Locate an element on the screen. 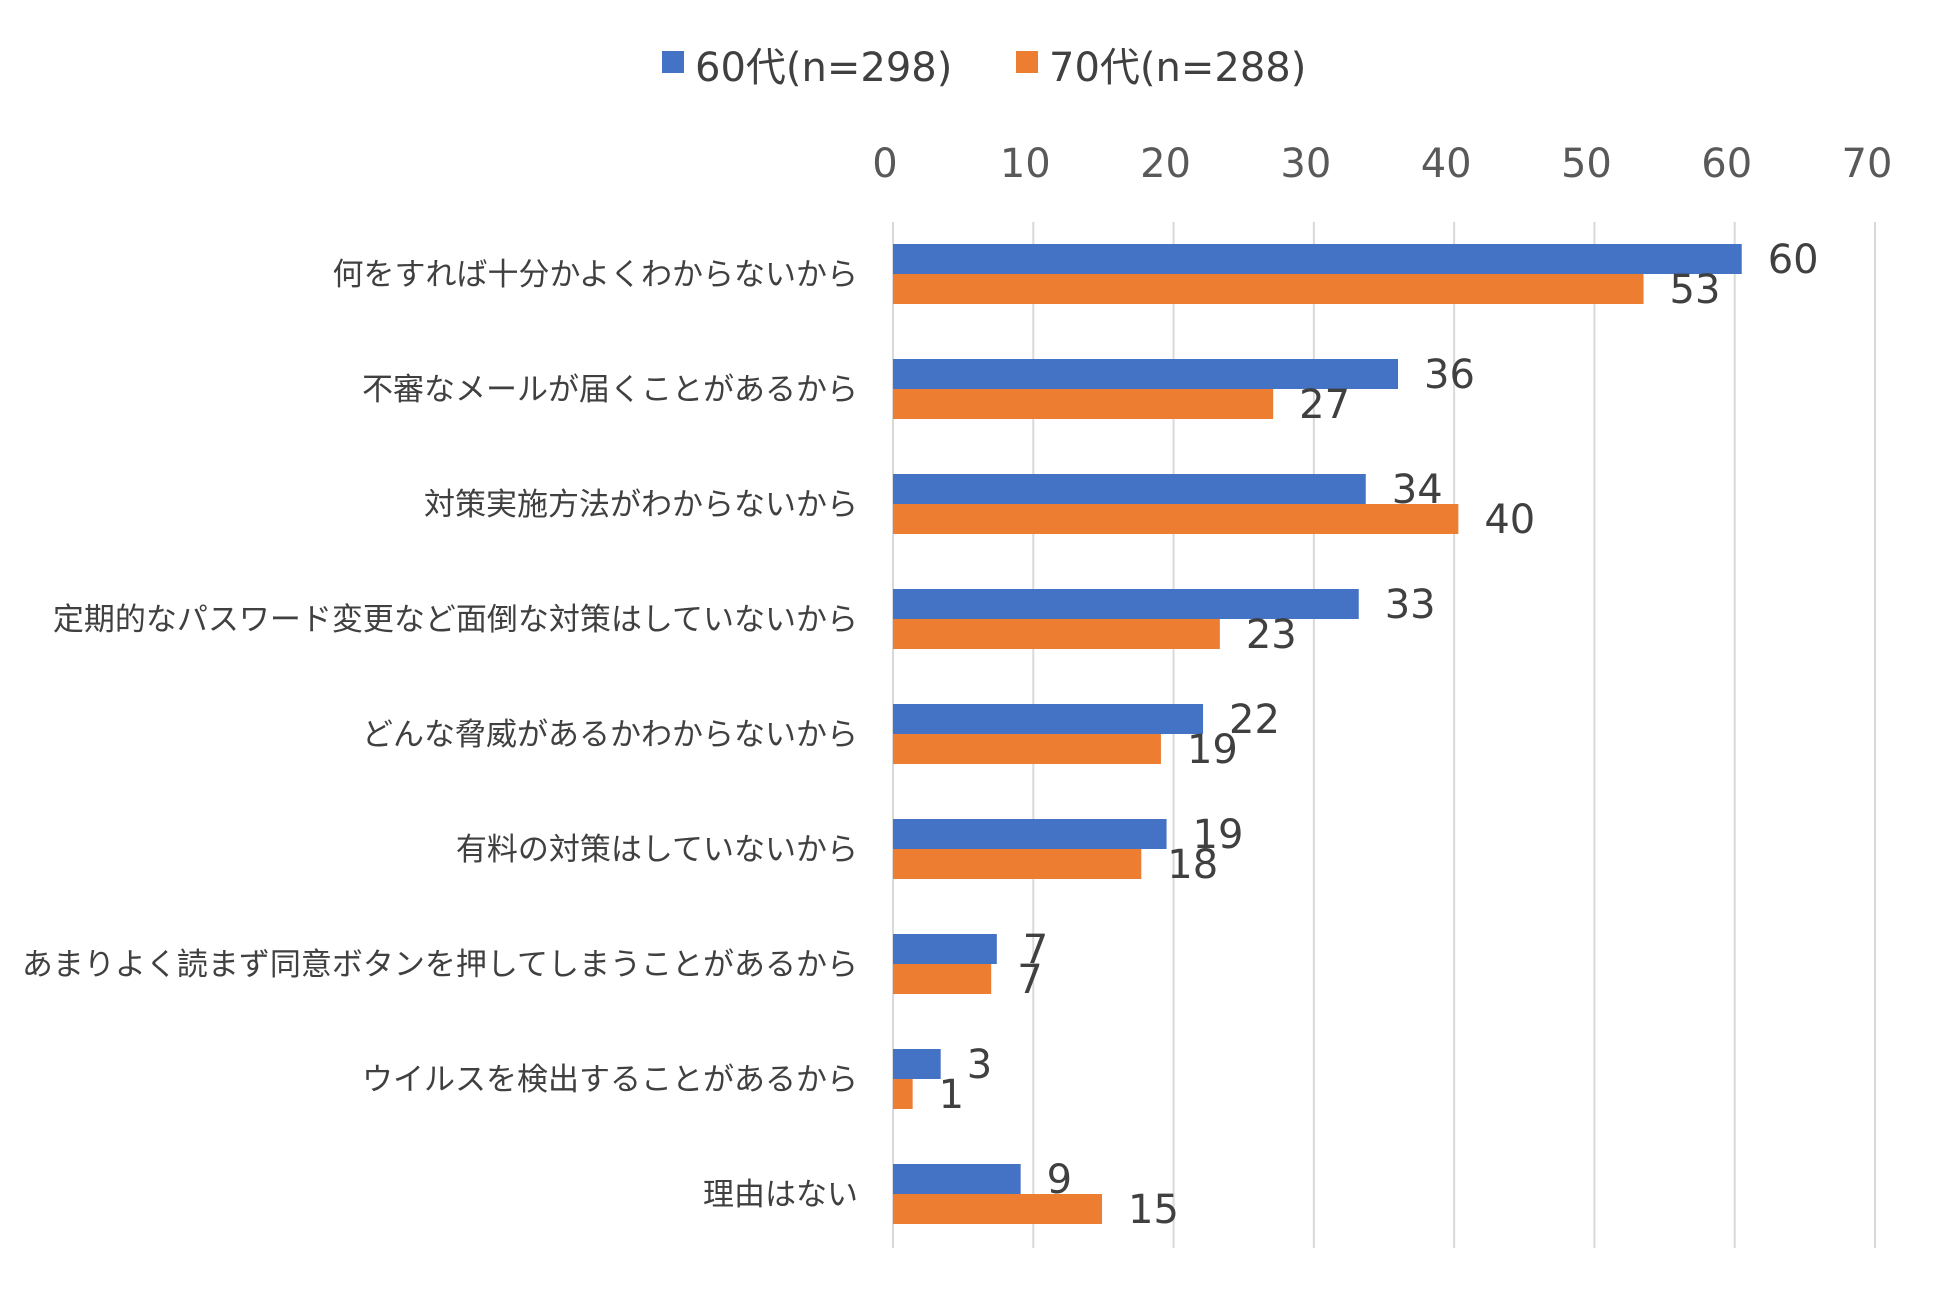  category-label-9: 理由はない is located at coordinates (780, 1195).